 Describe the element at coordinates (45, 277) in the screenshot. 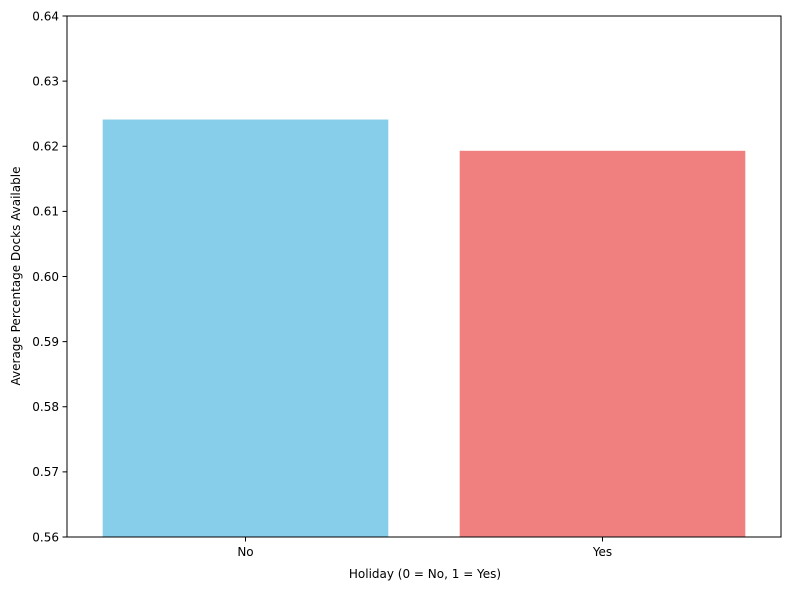

I see `y-tick-label: 0.60` at that location.